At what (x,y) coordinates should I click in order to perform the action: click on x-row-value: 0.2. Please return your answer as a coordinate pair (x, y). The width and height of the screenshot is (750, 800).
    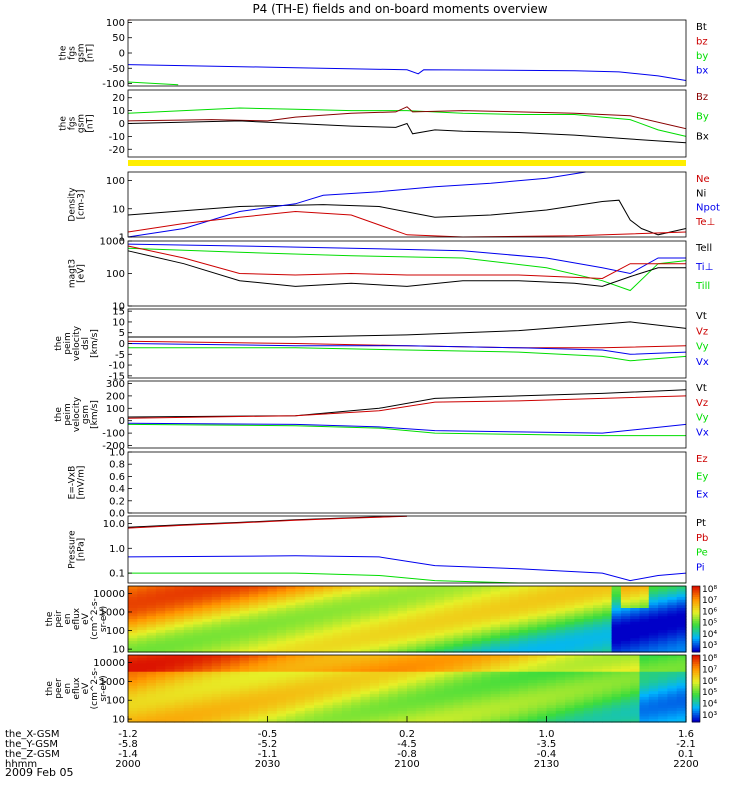
    Looking at the image, I should click on (407, 734).